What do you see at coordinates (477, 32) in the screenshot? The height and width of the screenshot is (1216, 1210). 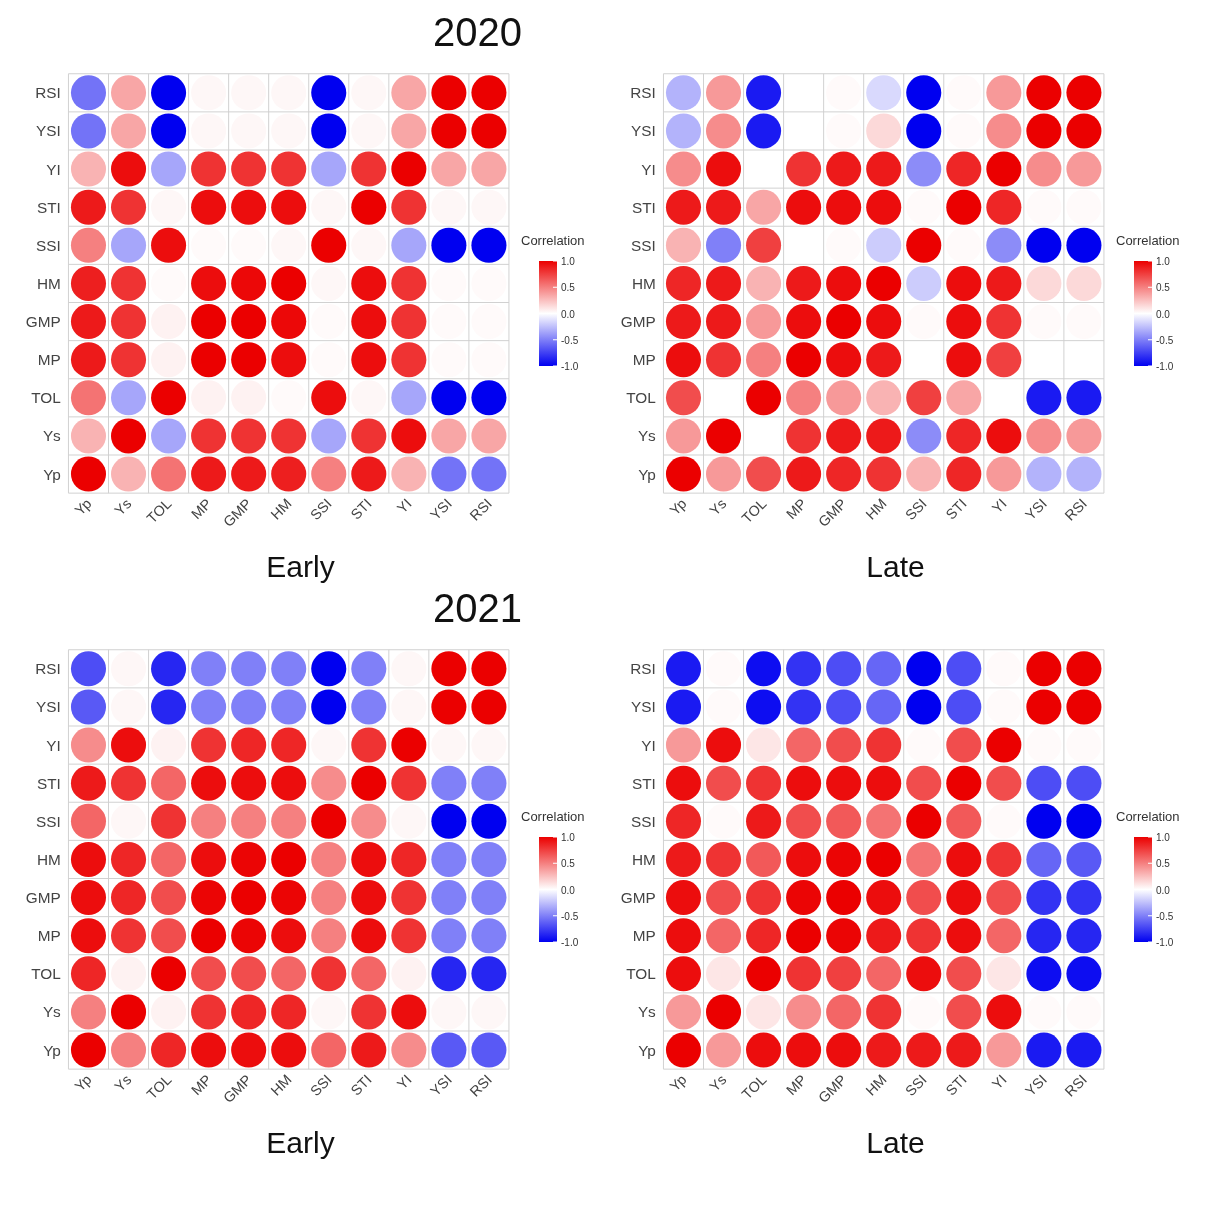 I see `chart-title: 2020` at bounding box center [477, 32].